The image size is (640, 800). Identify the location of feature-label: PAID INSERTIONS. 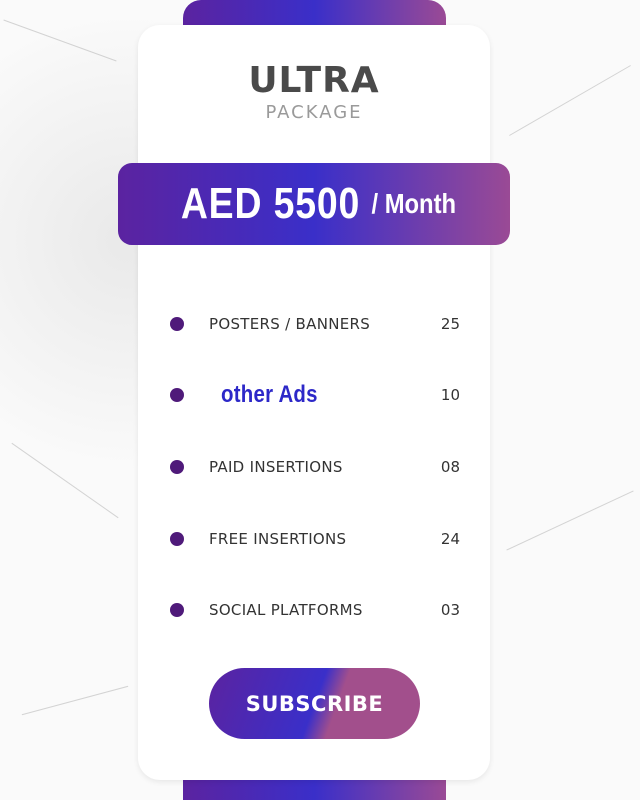
(276, 467).